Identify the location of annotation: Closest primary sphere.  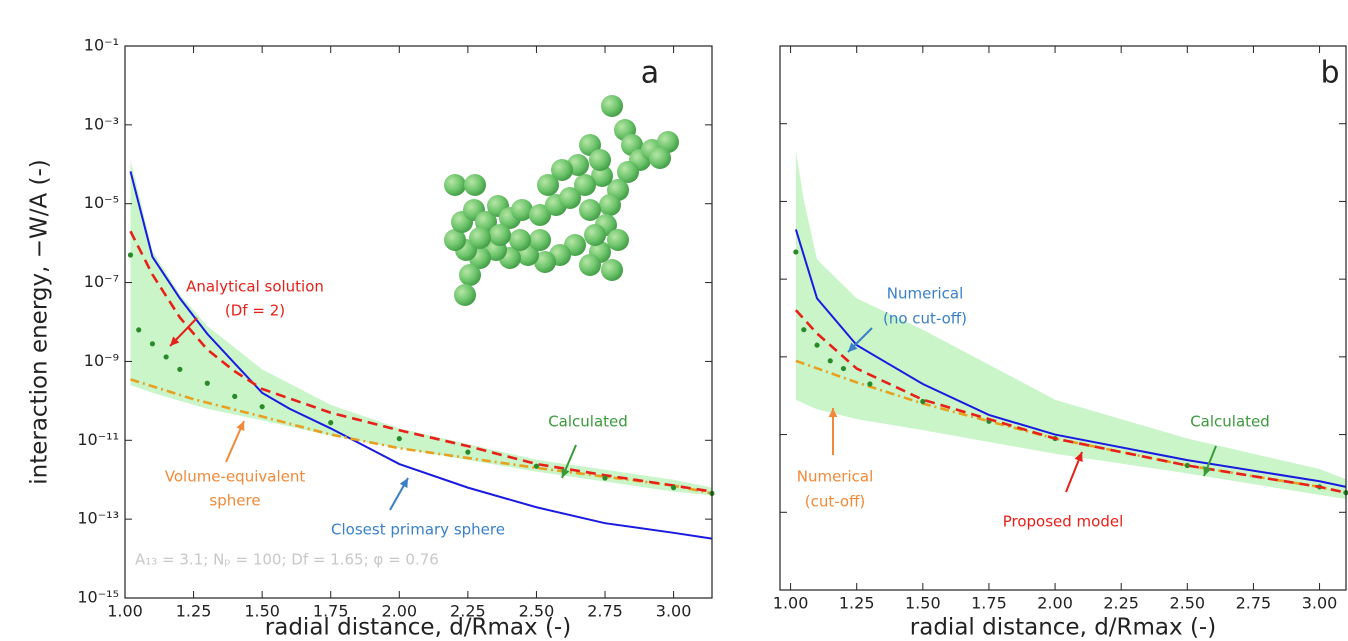
(418, 530).